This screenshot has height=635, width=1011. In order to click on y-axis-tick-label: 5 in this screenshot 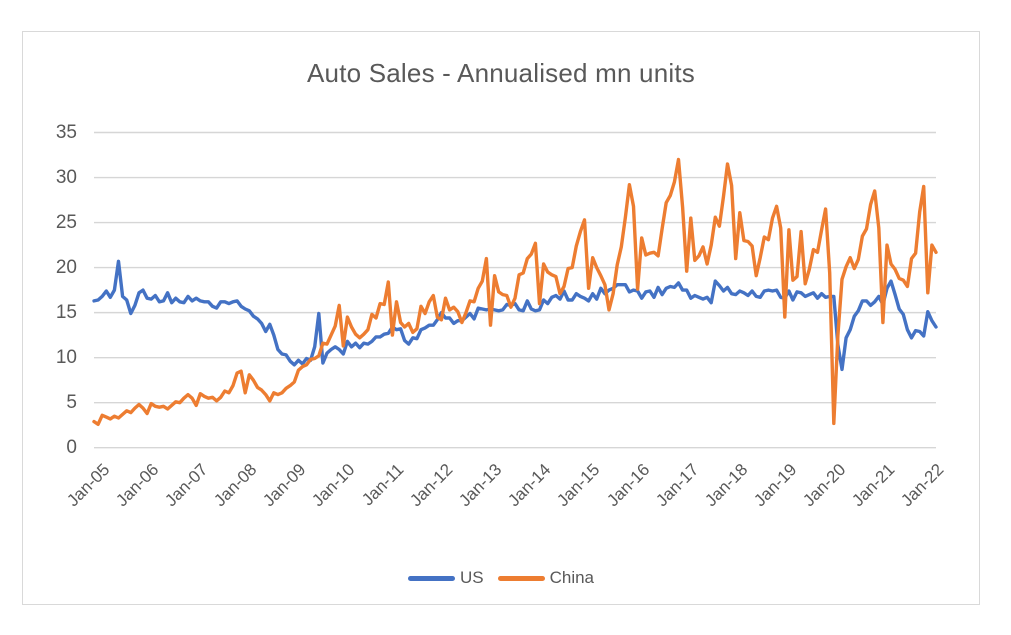, I will do `click(71, 402)`.